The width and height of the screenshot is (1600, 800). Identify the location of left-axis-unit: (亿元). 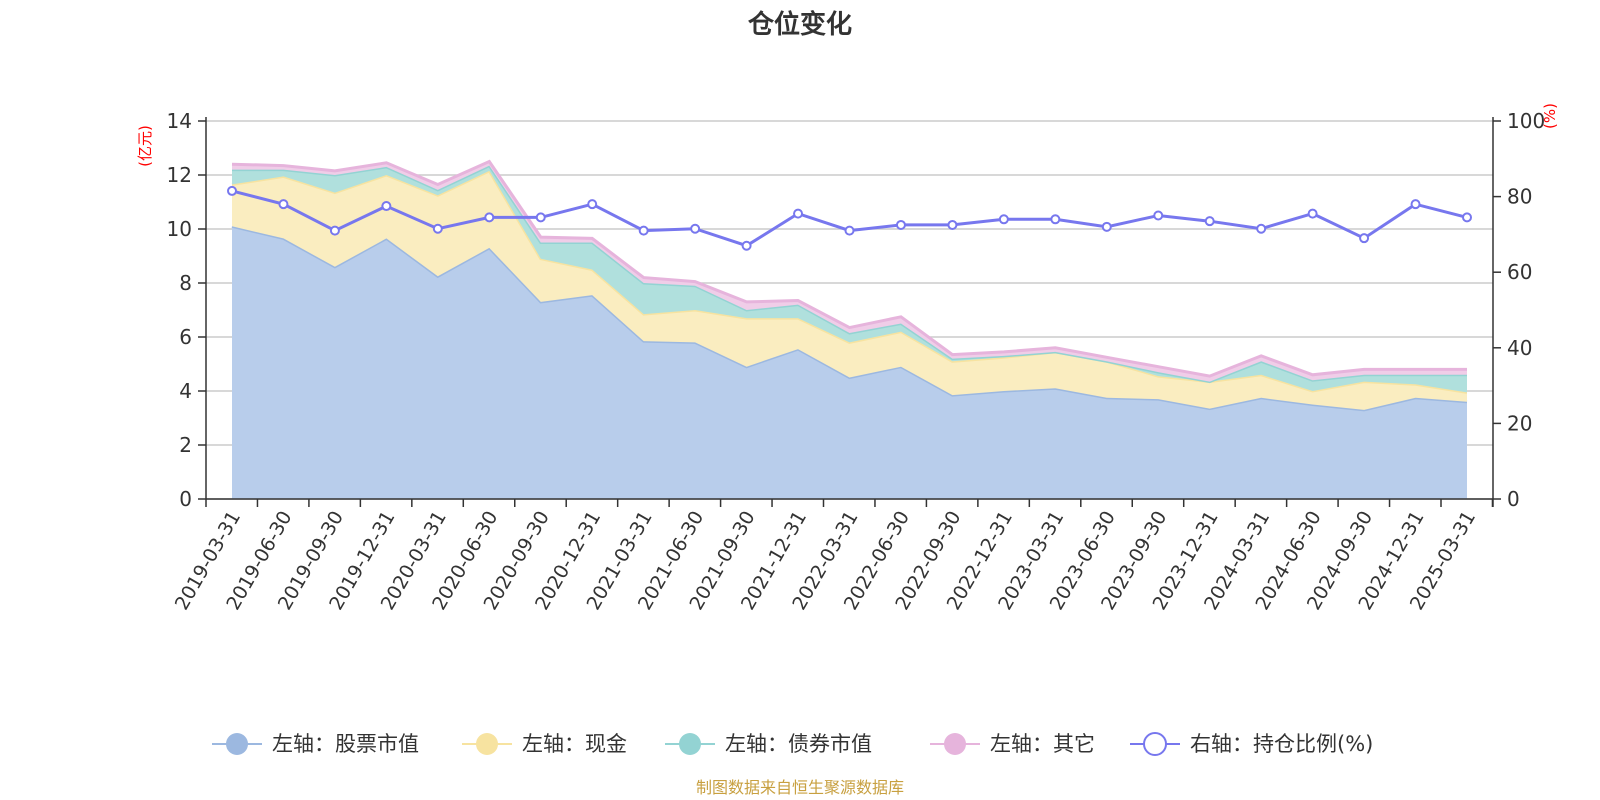
(145, 146).